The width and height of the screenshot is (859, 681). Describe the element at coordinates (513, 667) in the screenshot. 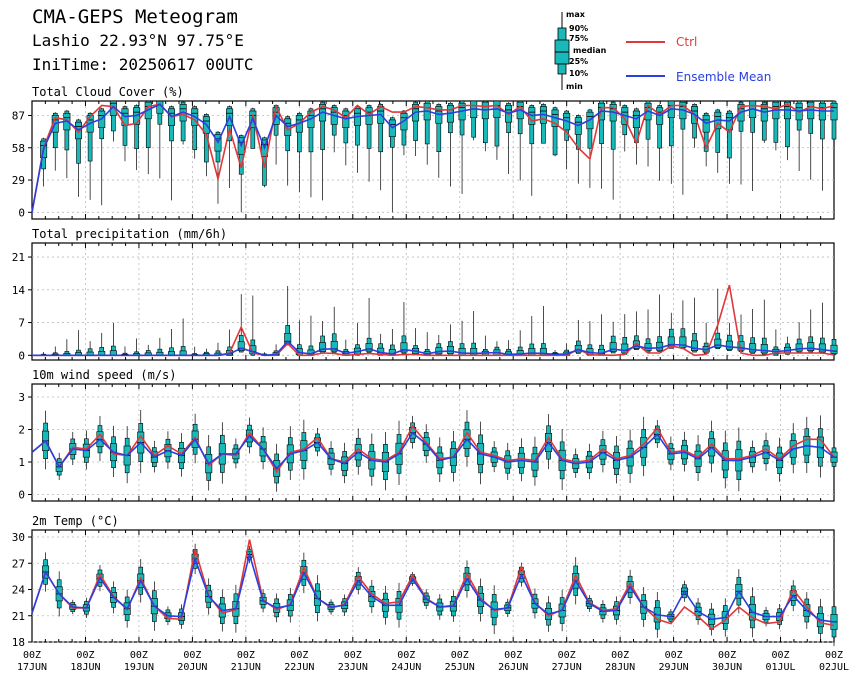

I see `x-tick-label-date: 26JUN` at that location.